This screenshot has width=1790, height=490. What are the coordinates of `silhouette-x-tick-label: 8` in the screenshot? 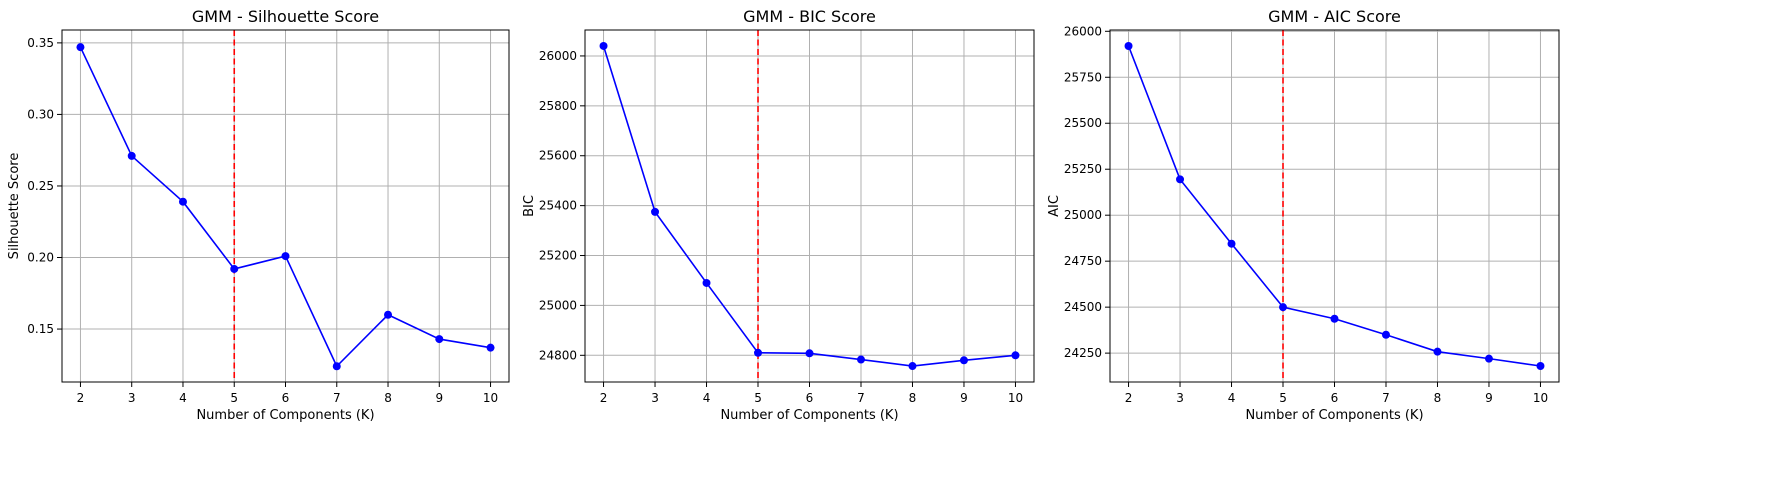 It's located at (388, 398).